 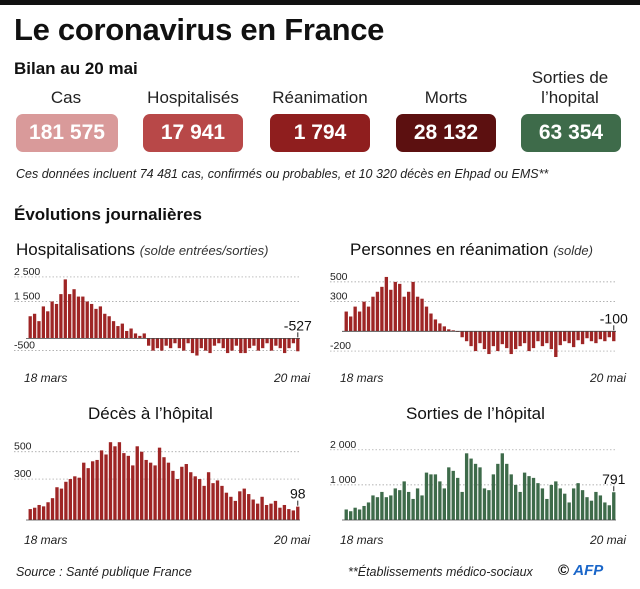 I want to click on x-end-label: 20 mai, so click(x=607, y=378).